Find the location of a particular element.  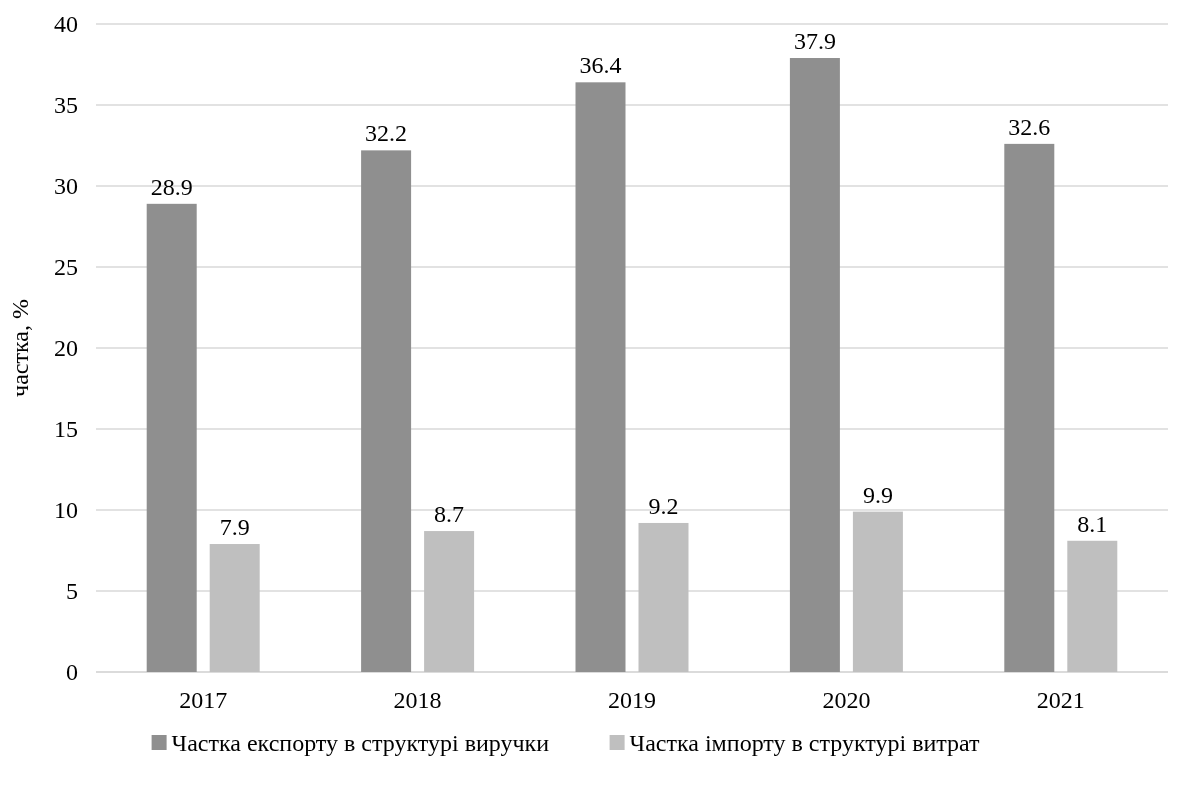

y-tick-label: 20 is located at coordinates (66, 348).